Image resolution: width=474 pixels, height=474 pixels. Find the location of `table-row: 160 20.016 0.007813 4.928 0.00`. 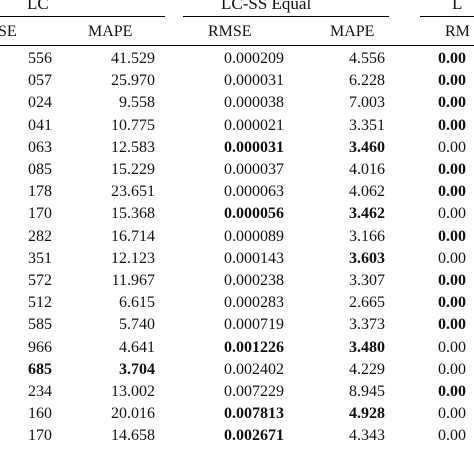

table-row: 160 20.016 0.007813 4.928 0.00 is located at coordinates (237, 415).